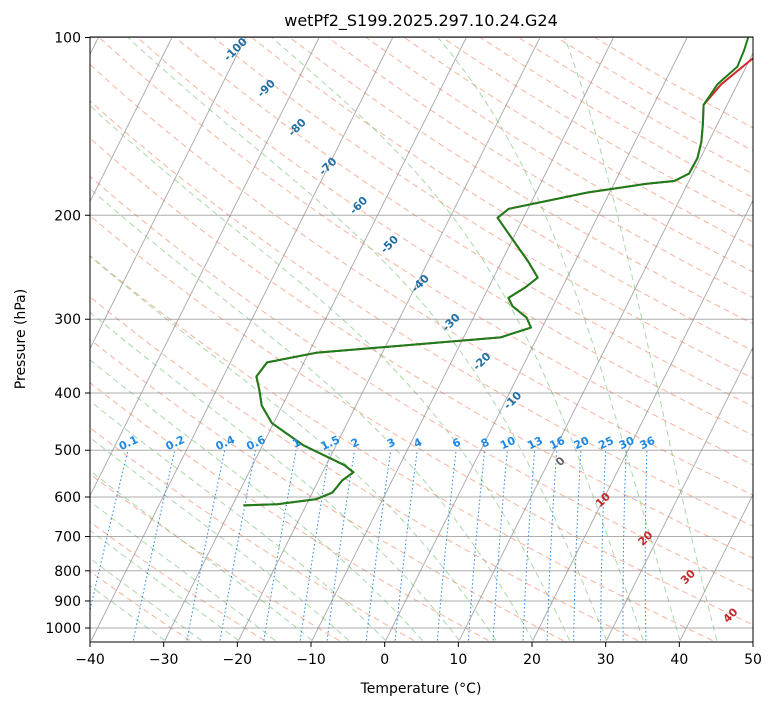 The width and height of the screenshot is (775, 708). Describe the element at coordinates (238, 660) in the screenshot. I see `x-tick-label: −20` at that location.